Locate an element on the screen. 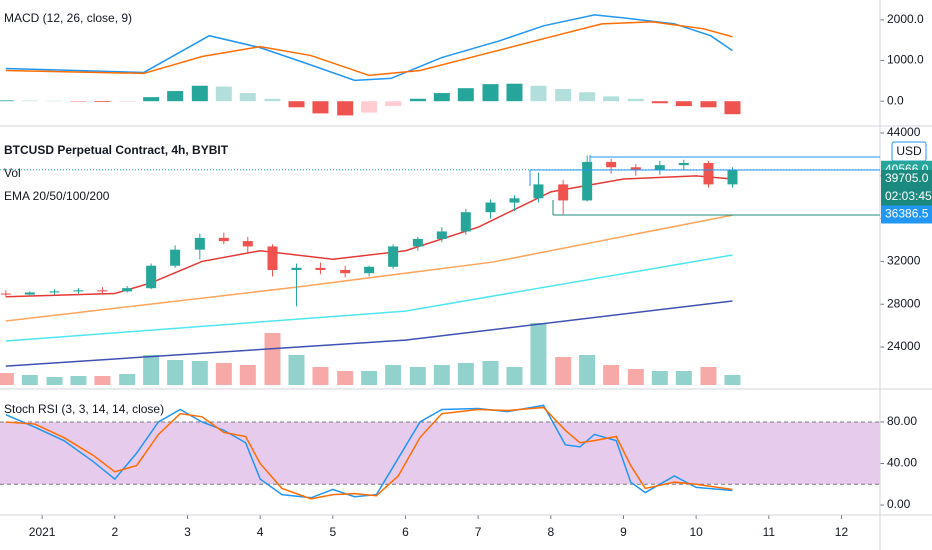  x-tick-label: 2021 is located at coordinates (42, 532).